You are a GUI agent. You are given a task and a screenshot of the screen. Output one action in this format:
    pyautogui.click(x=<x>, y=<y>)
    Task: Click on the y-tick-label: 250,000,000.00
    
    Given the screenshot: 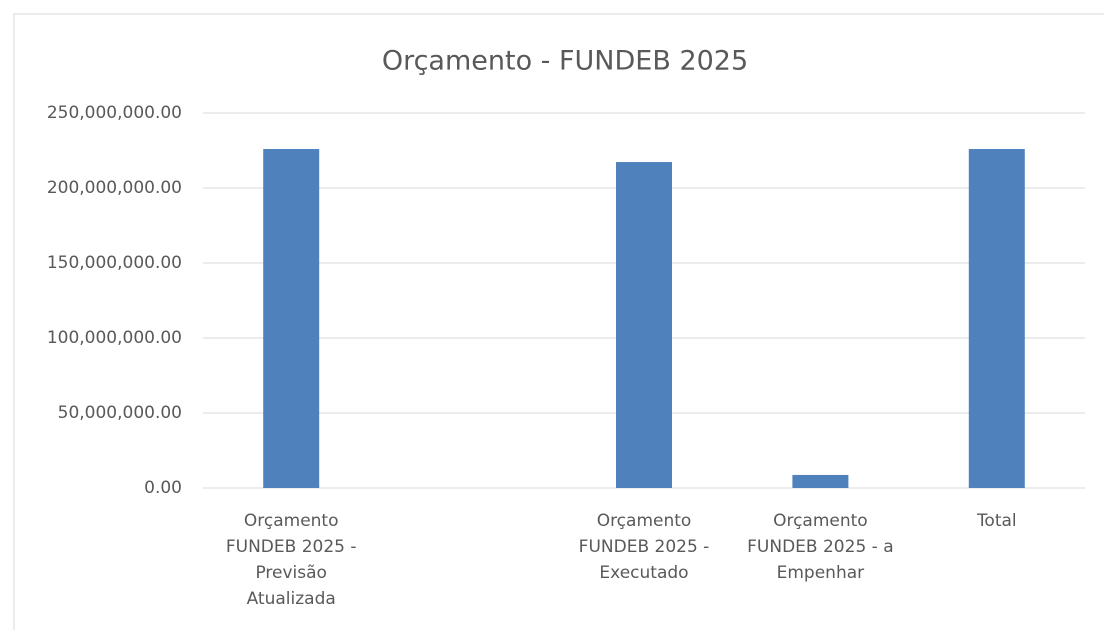 What is the action you would take?
    pyautogui.click(x=114, y=113)
    